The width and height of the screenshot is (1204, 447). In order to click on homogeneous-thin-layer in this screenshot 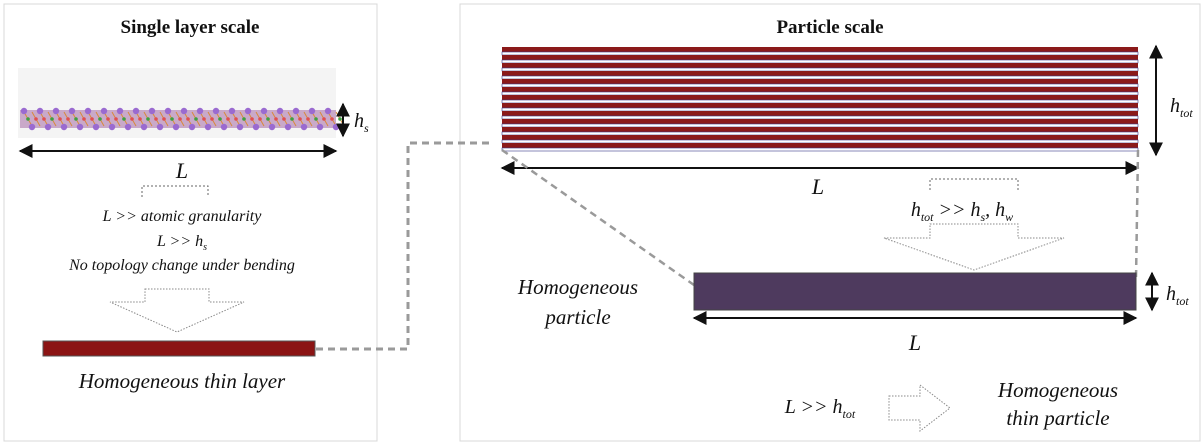, I will do `click(179, 348)`.